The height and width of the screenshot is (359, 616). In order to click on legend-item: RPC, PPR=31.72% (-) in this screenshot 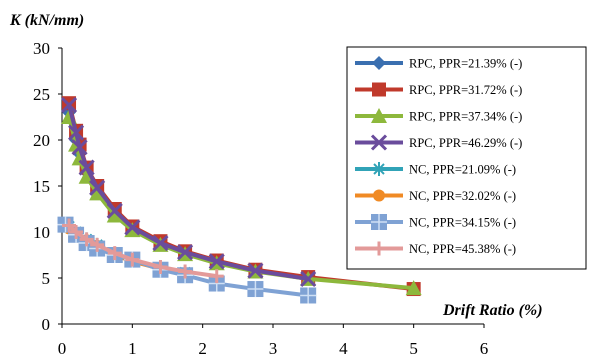, I will do `click(438, 89)`.